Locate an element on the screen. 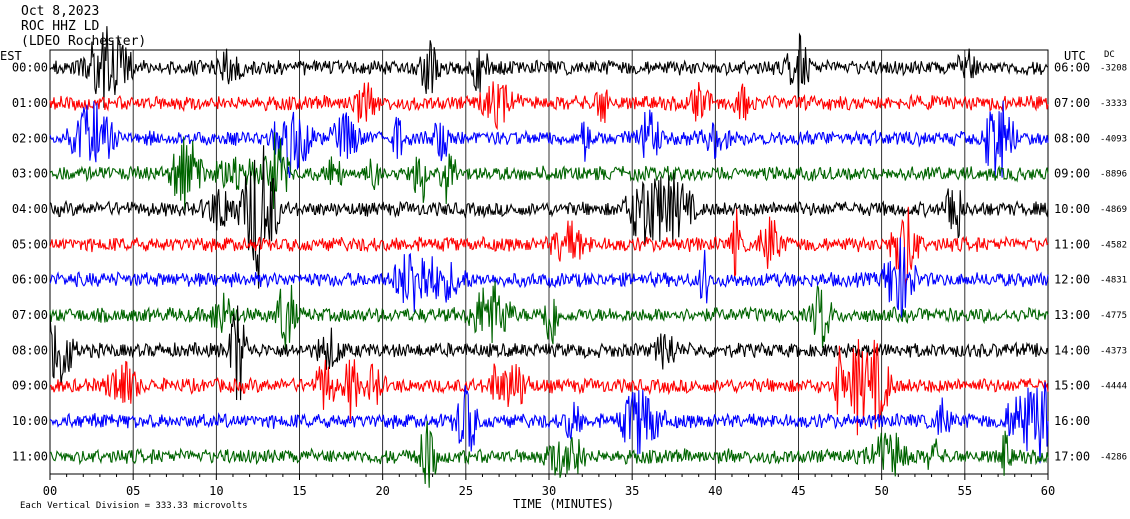  right-hour-label: 10:00 is located at coordinates (1072, 209).